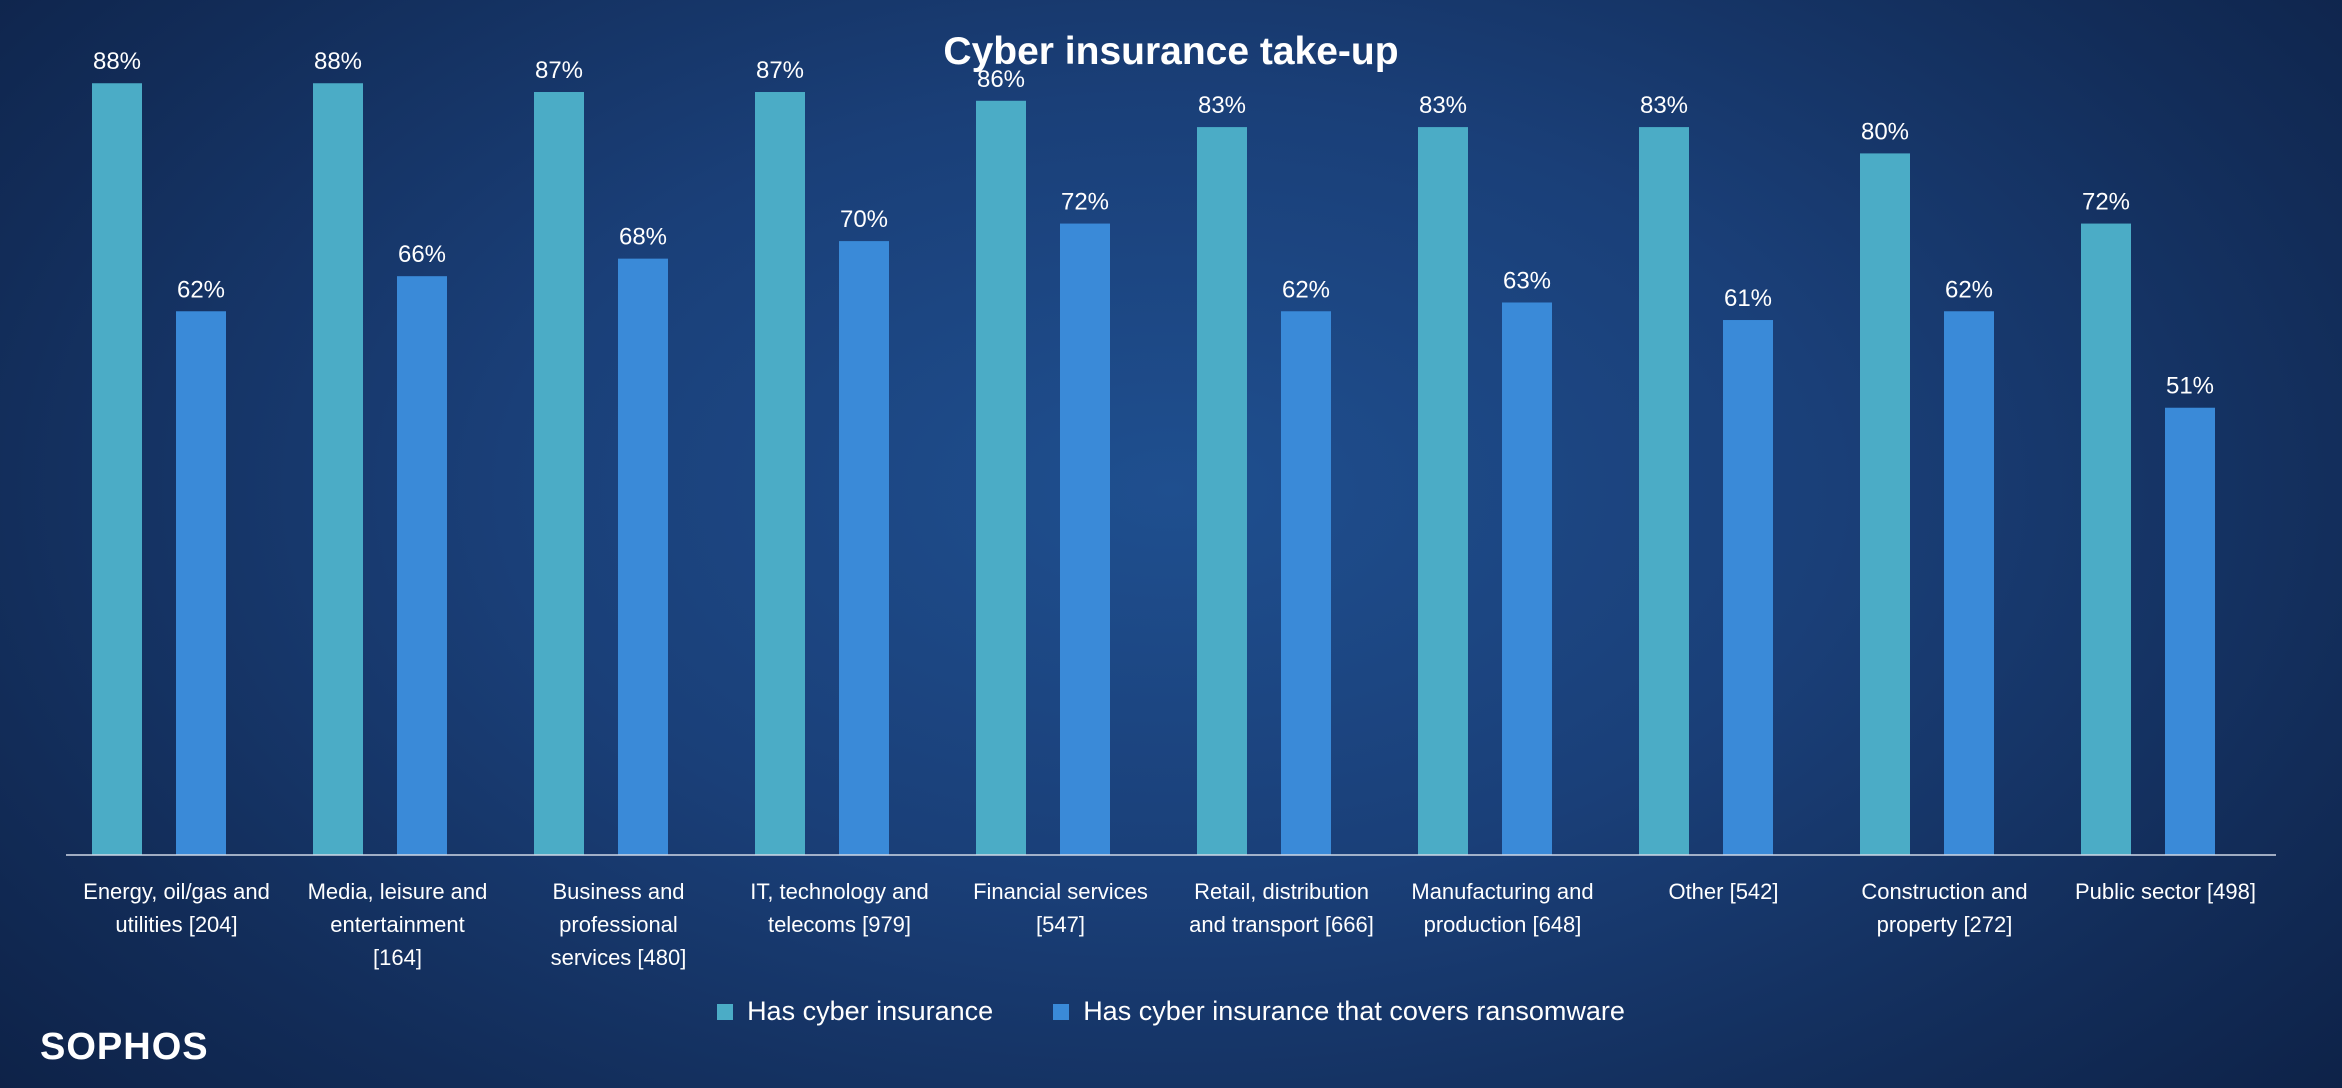 The width and height of the screenshot is (2342, 1088). I want to click on data-label-has-insurance-4: 86%, so click(1001, 79).